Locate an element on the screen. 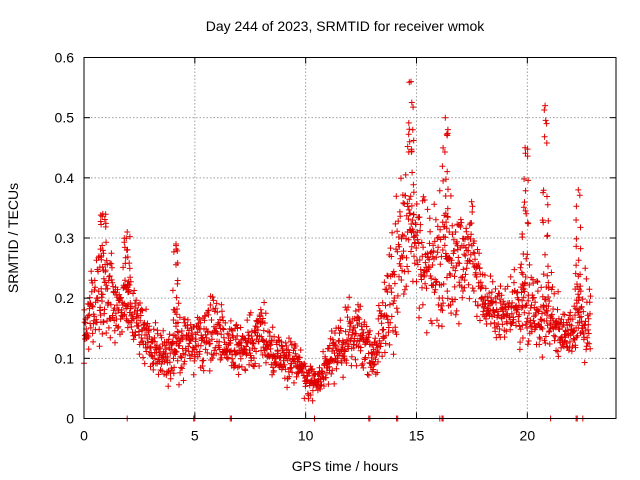 The image size is (640, 480). x-tick-label: 10 is located at coordinates (306, 436).